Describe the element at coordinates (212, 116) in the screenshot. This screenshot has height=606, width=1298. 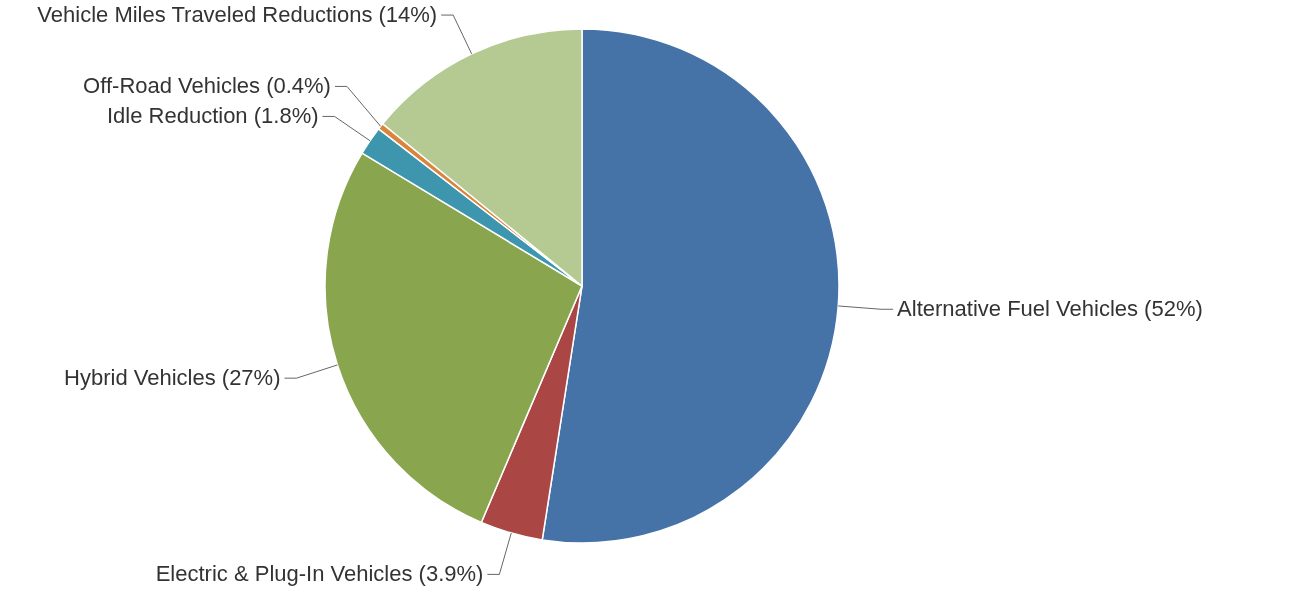
I see `slice-label: Idle Reduction (1.8%)` at that location.